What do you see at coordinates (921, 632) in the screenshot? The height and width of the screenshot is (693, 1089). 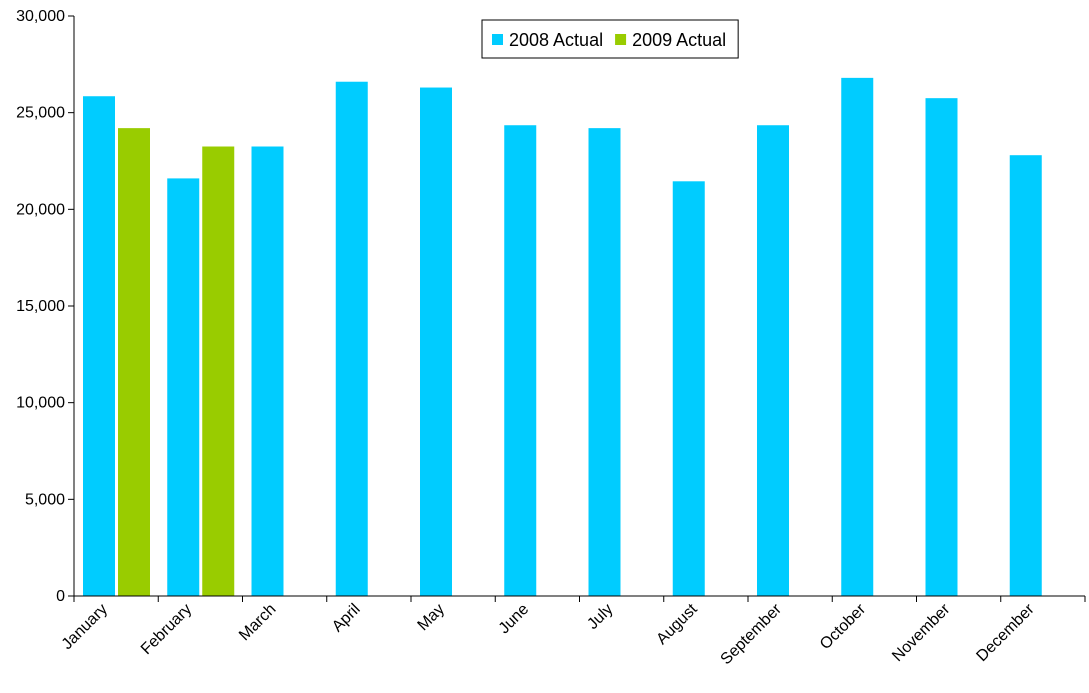 I see `x-tick-label: November` at bounding box center [921, 632].